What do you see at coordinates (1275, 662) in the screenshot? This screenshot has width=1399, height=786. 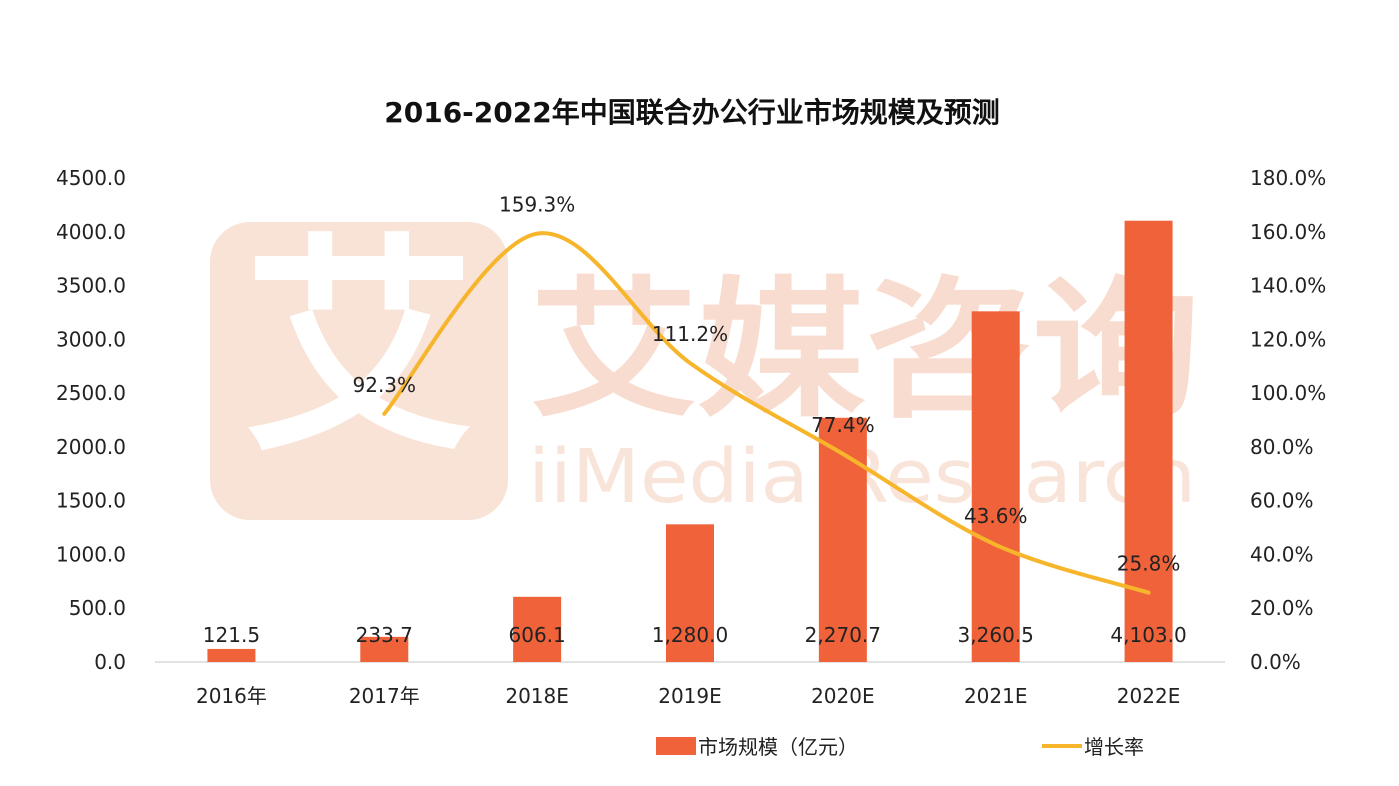 I see `right-axis-tick-label: 0.0%` at bounding box center [1275, 662].